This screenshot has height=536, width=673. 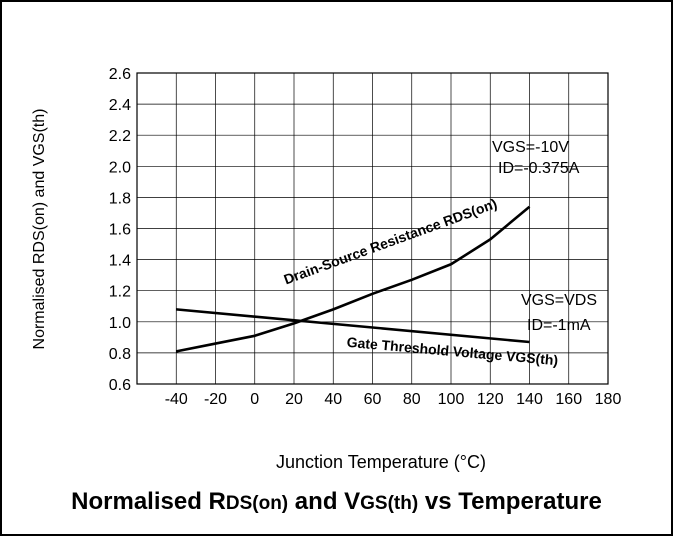 What do you see at coordinates (176, 399) in the screenshot?
I see `x-tick-label: -40` at bounding box center [176, 399].